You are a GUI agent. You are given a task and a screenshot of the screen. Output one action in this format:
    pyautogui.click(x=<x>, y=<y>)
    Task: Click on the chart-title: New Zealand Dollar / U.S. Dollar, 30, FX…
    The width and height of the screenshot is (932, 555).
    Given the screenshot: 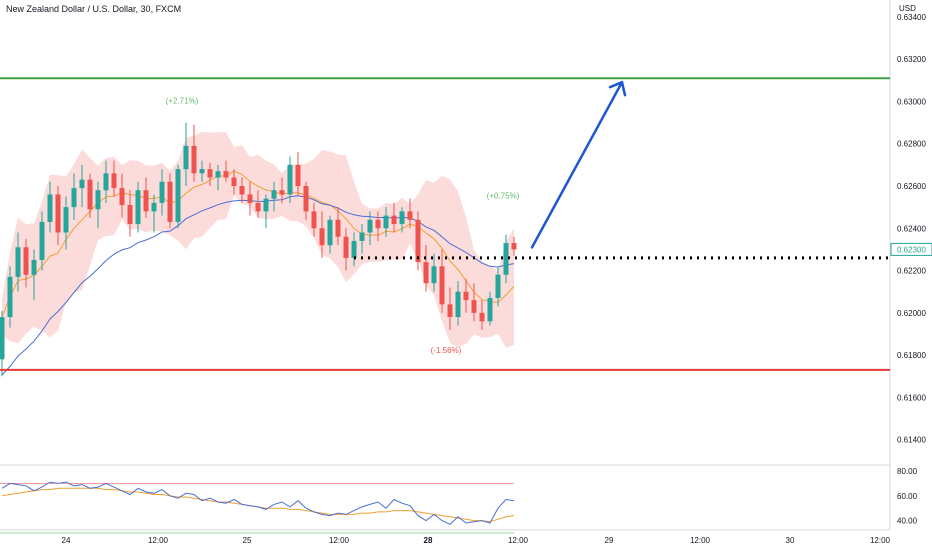 What is the action you would take?
    pyautogui.click(x=94, y=9)
    